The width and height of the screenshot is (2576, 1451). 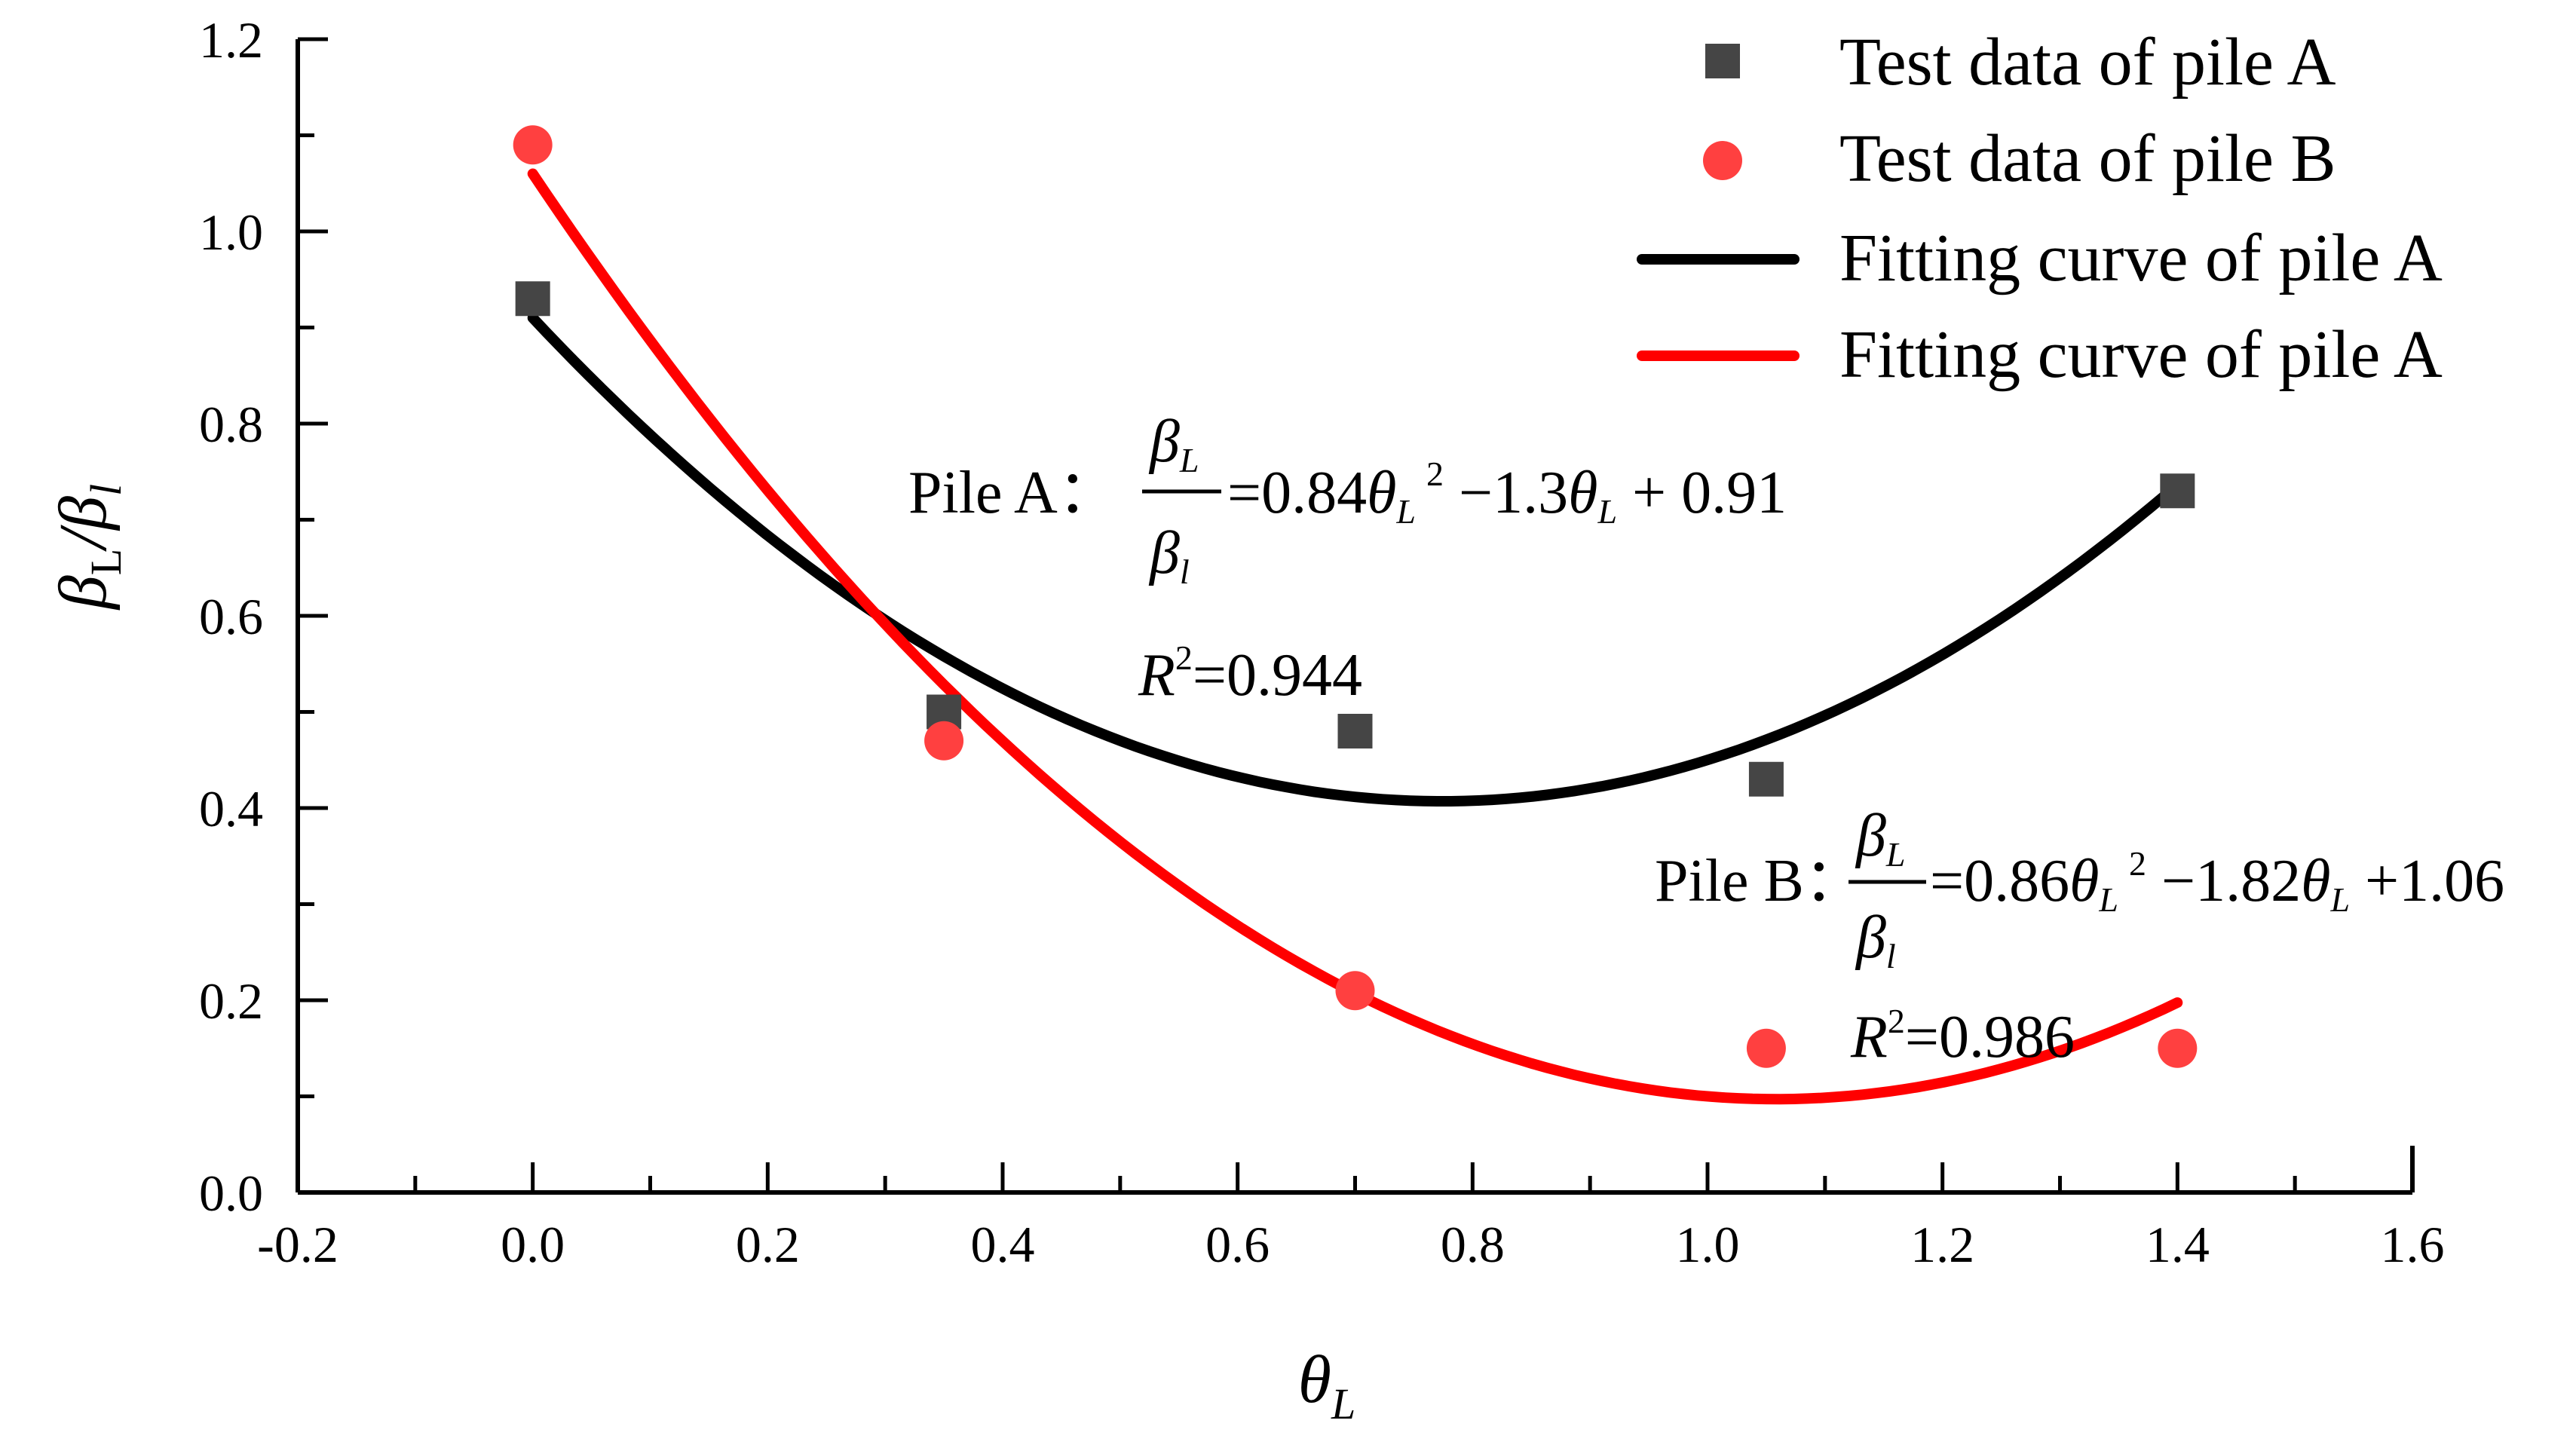 What do you see at coordinates (88, 547) in the screenshot?
I see `y-axis-title: βL/βl` at bounding box center [88, 547].